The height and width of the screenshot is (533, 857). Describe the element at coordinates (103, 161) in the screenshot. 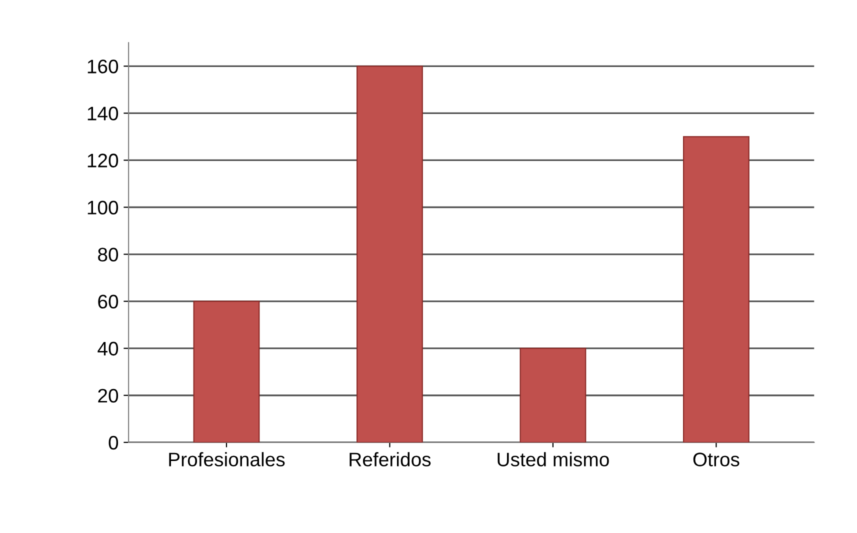

I see `y-tick-label: 120` at that location.